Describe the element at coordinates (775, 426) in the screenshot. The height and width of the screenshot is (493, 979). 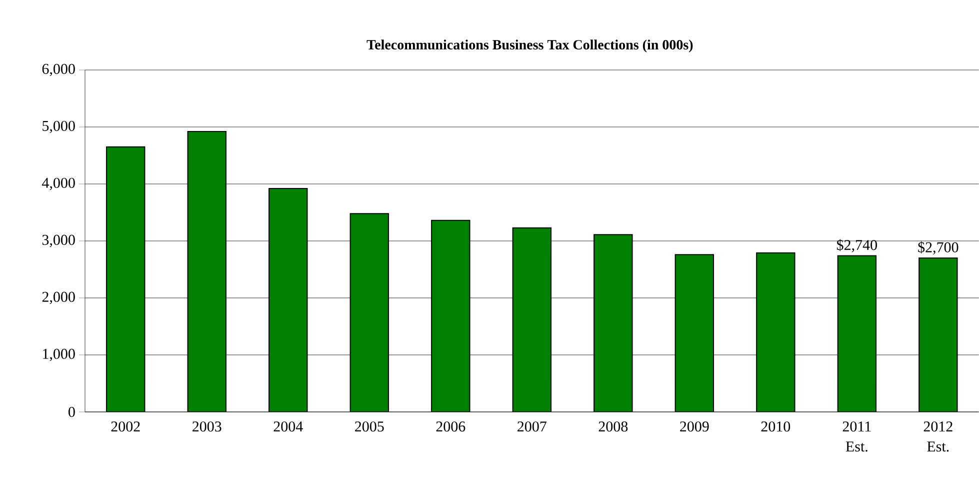
I see `x-tick-label: 2010` at that location.